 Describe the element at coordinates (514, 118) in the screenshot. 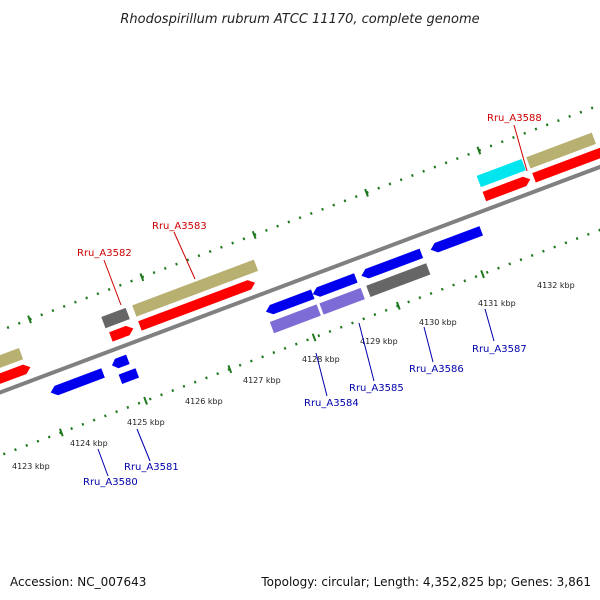

I see `gene-label-a3588: Rru_A3588` at that location.